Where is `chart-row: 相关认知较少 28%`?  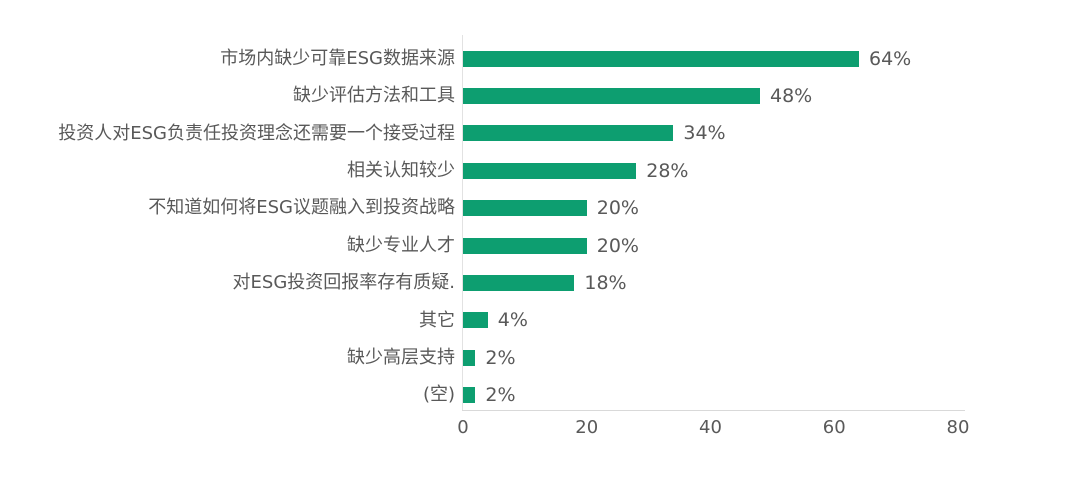 chart-row: 相关认知较少 28% is located at coordinates (540, 170).